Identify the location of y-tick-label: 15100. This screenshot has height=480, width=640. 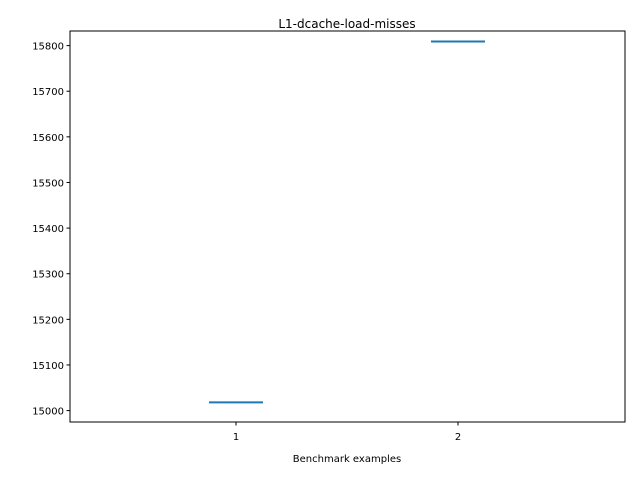
(48, 366).